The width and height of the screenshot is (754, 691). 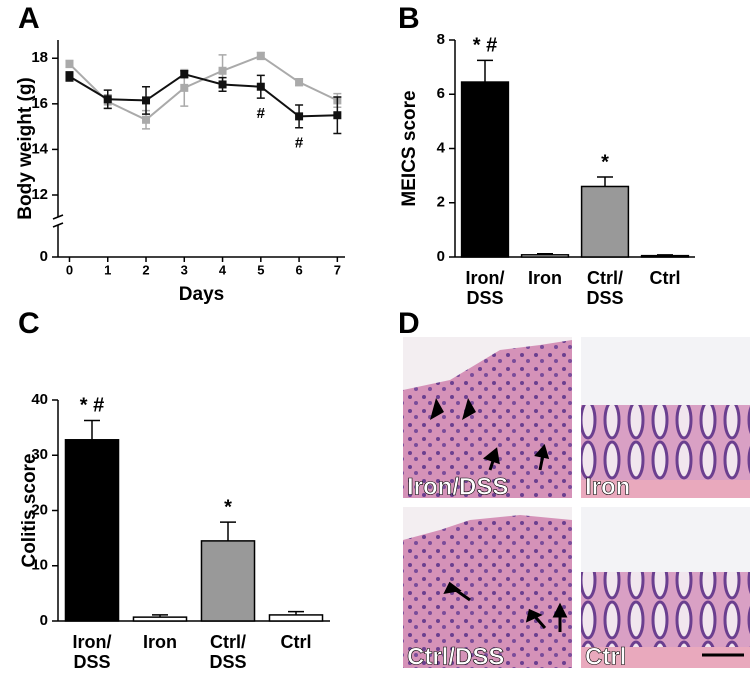 What do you see at coordinates (184, 269) in the screenshot?
I see `x-tick-label: 3` at bounding box center [184, 269].